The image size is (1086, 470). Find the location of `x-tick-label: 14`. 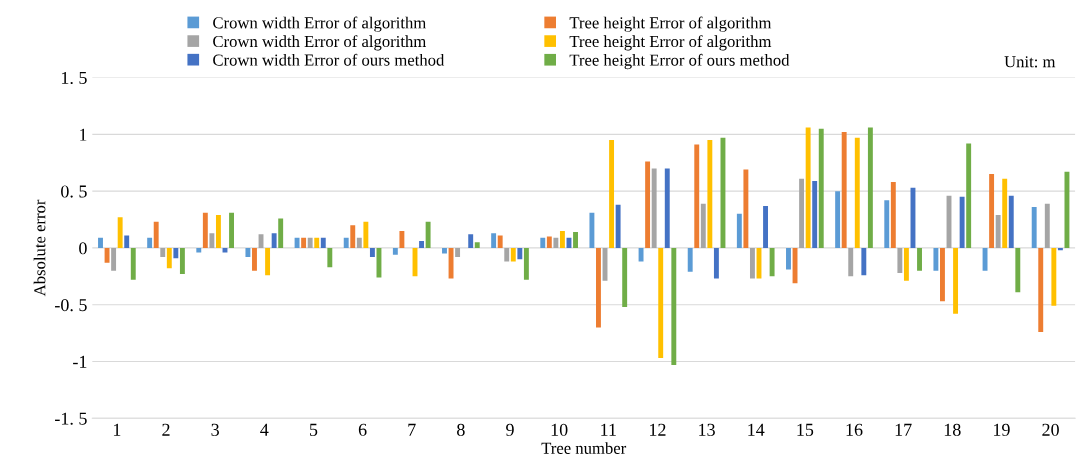

x-tick-label: 14 is located at coordinates (756, 429).